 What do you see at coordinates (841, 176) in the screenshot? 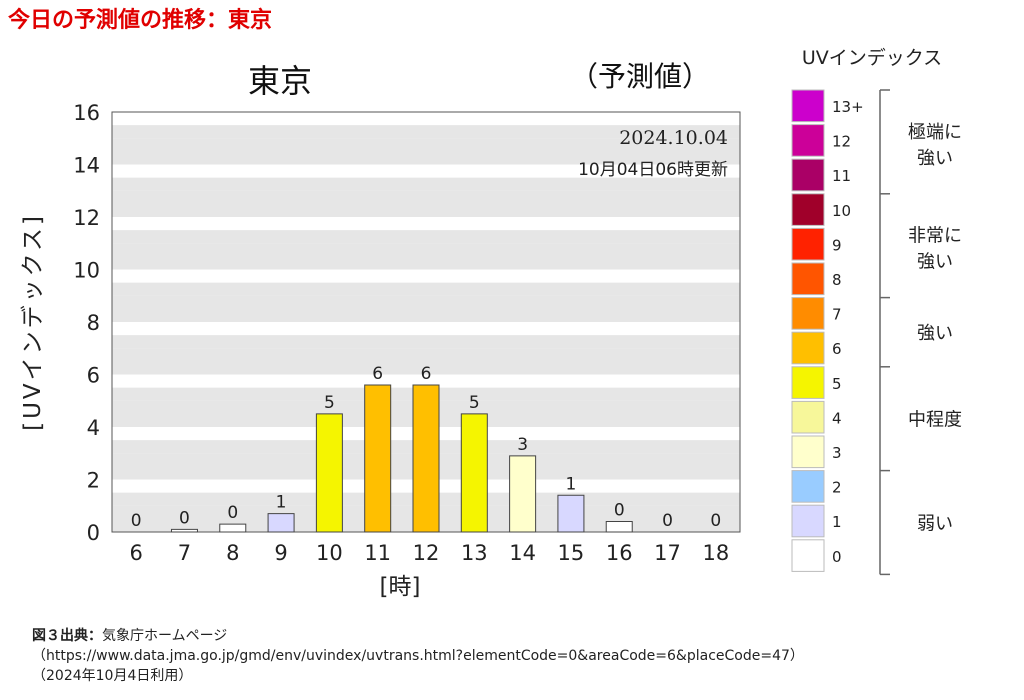
I see `legend-level-label: 11` at bounding box center [841, 176].